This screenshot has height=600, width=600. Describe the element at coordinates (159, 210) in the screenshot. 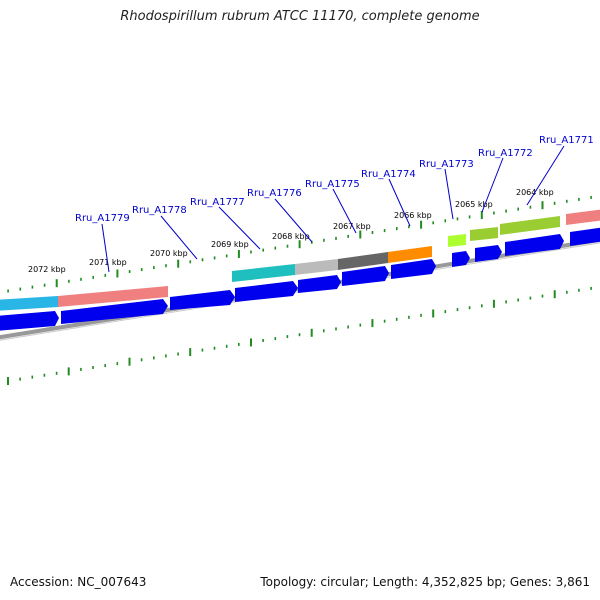

I see `gene-label: Rru_A1778` at that location.